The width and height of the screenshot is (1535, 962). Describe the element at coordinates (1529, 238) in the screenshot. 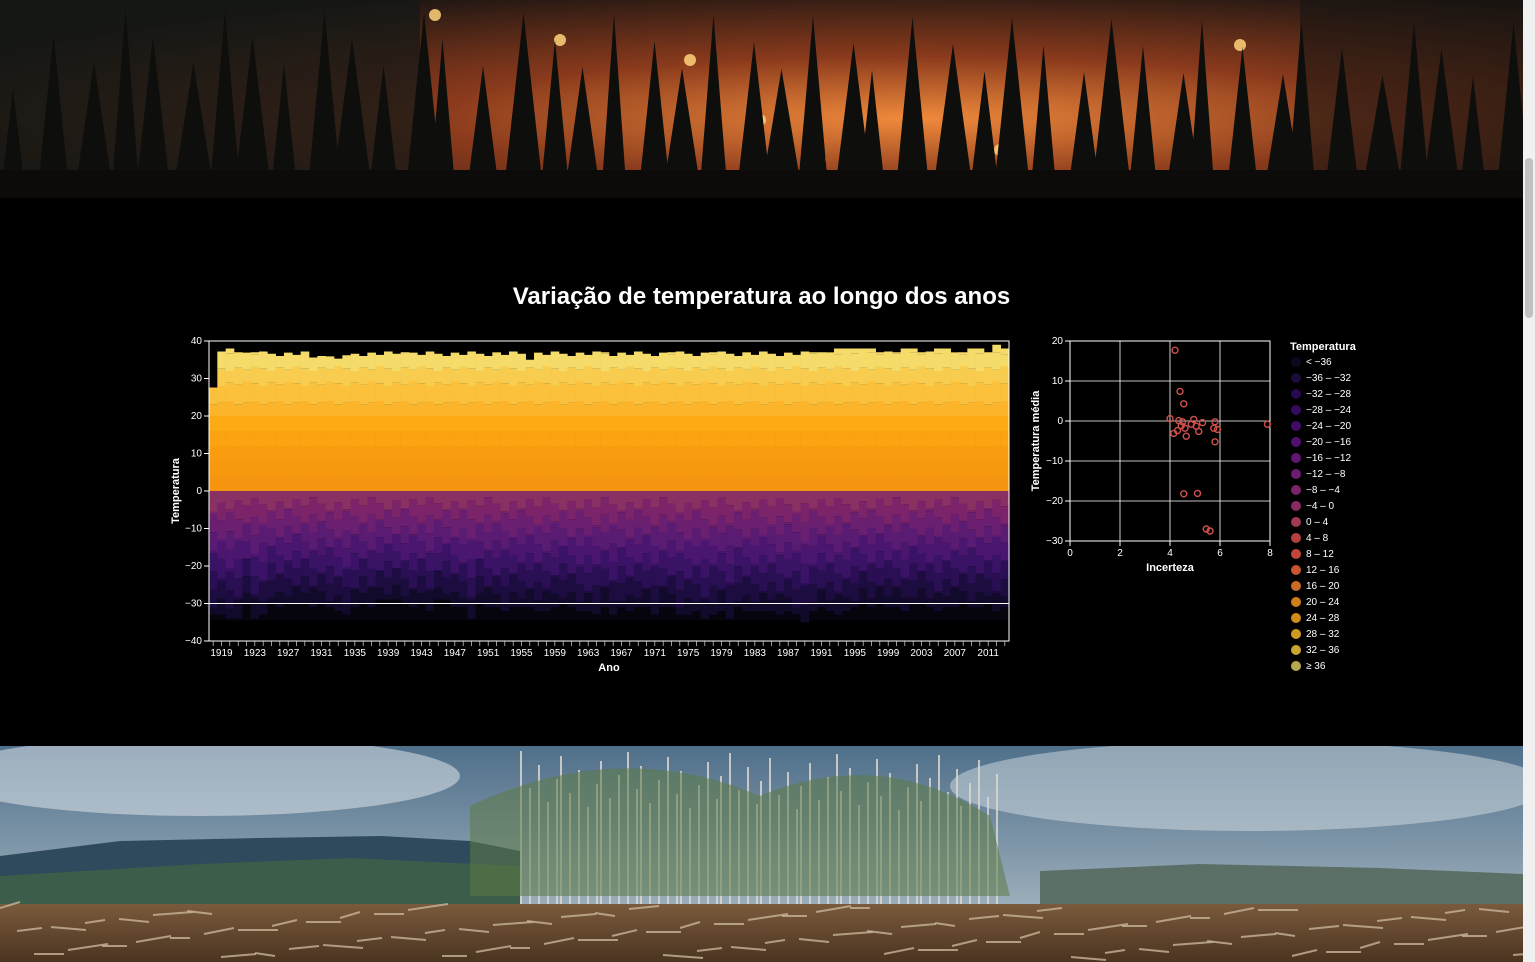

I see `scrollbar-thumb` at that location.